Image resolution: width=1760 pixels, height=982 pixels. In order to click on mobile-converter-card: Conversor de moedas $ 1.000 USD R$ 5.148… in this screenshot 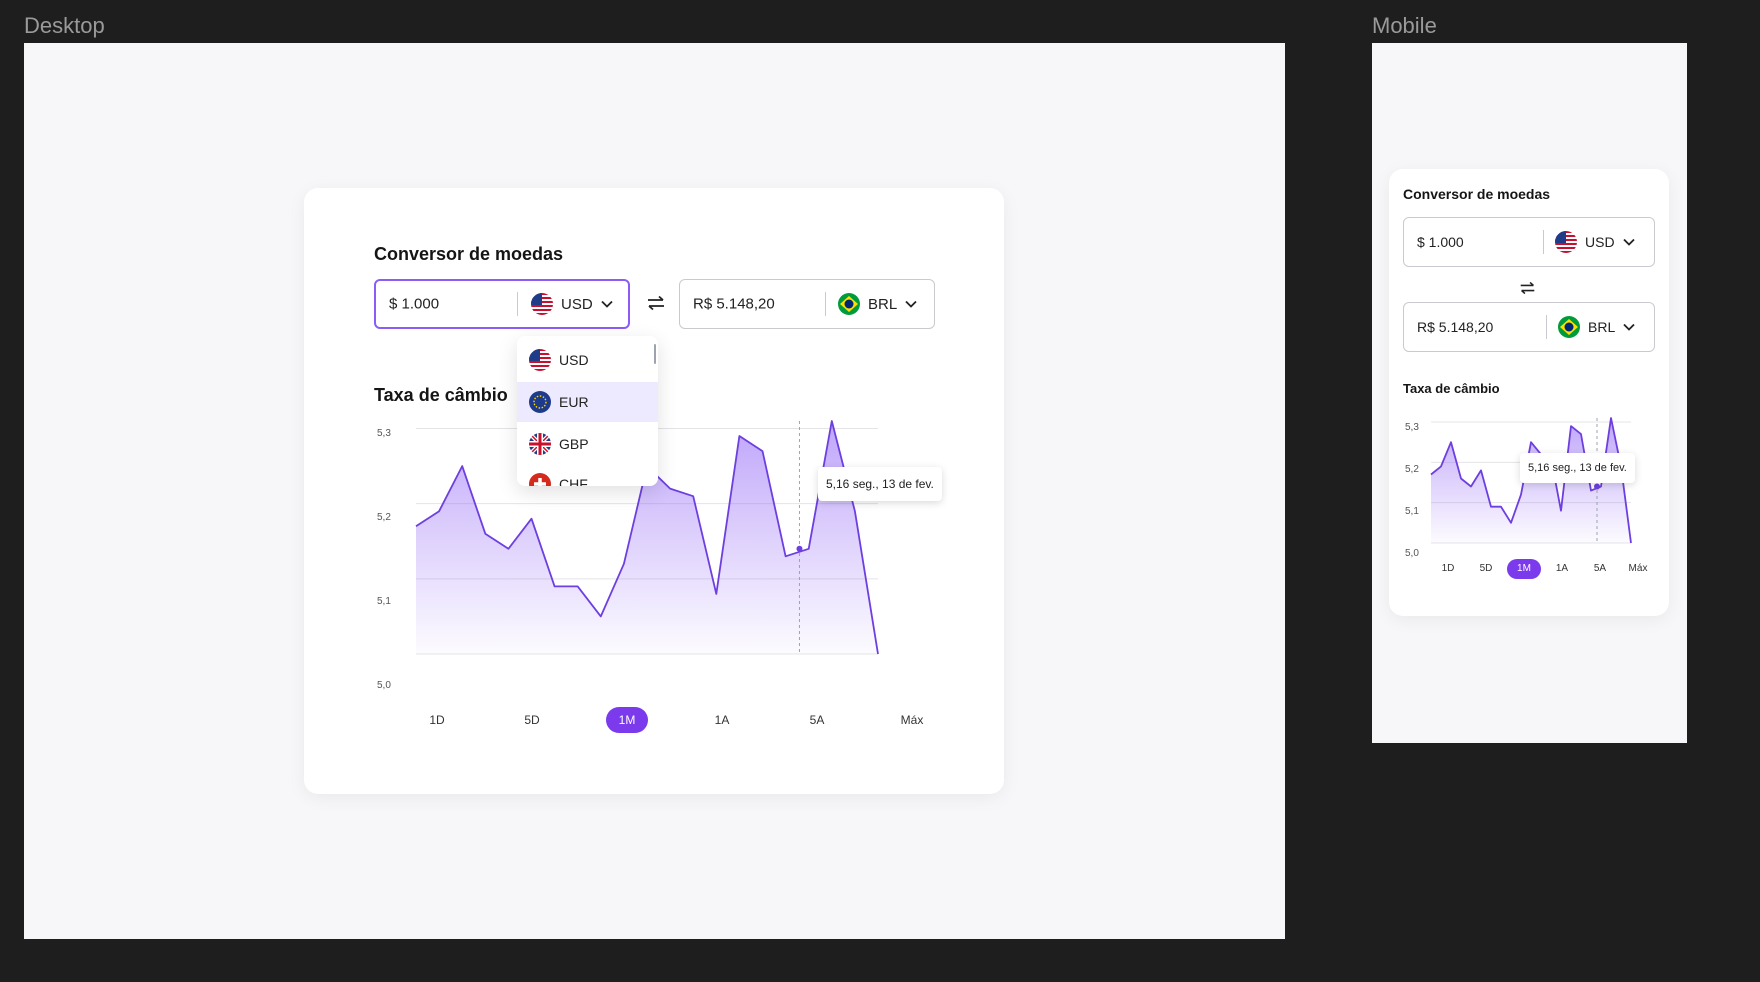, I will do `click(1529, 392)`.